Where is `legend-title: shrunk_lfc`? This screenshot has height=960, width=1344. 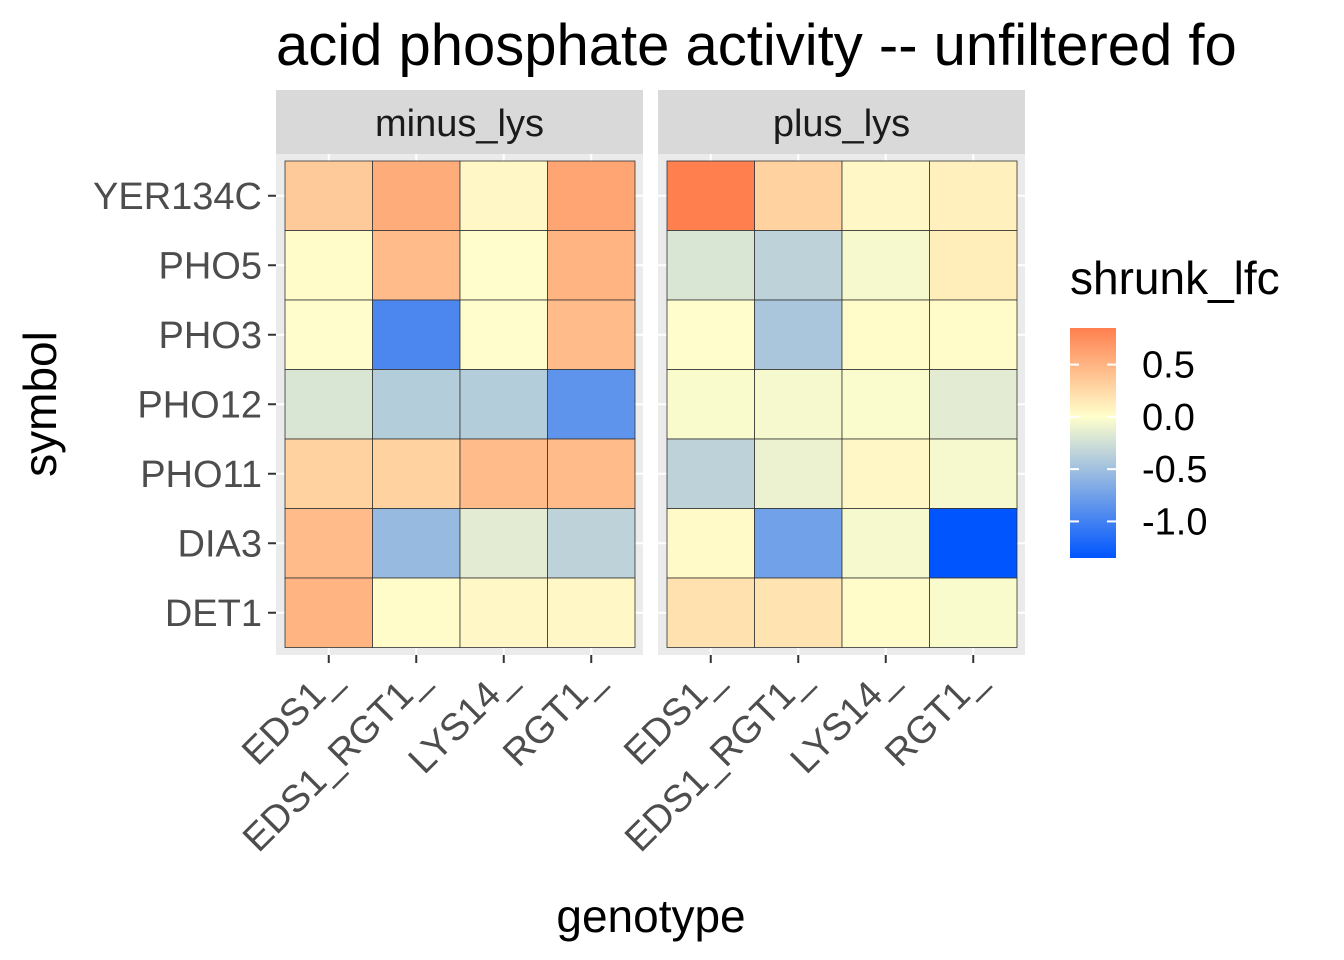 legend-title: shrunk_lfc is located at coordinates (1175, 278).